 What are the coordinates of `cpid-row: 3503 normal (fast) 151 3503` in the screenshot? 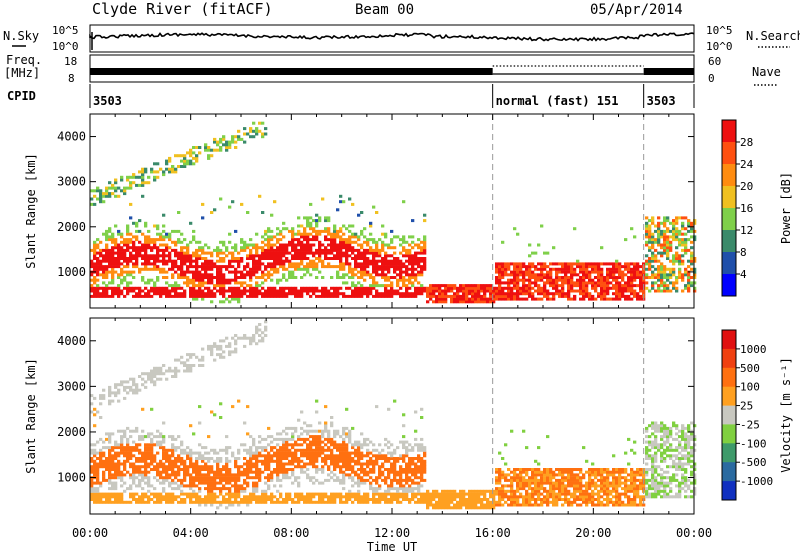 It's located at (392, 96).